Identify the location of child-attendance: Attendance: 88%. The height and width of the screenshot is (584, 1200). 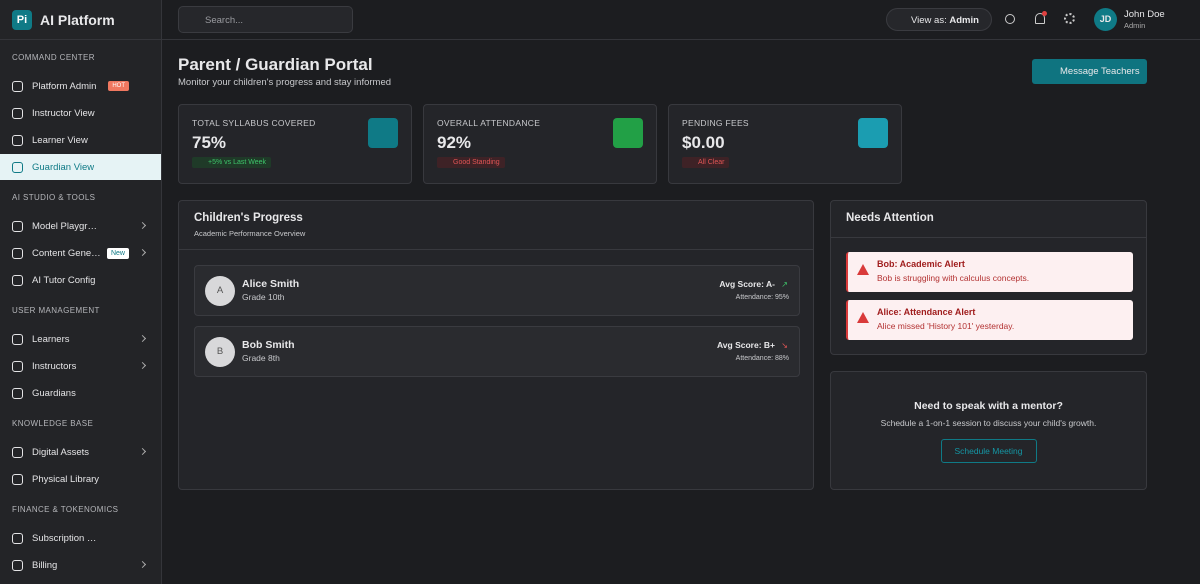
(762, 358).